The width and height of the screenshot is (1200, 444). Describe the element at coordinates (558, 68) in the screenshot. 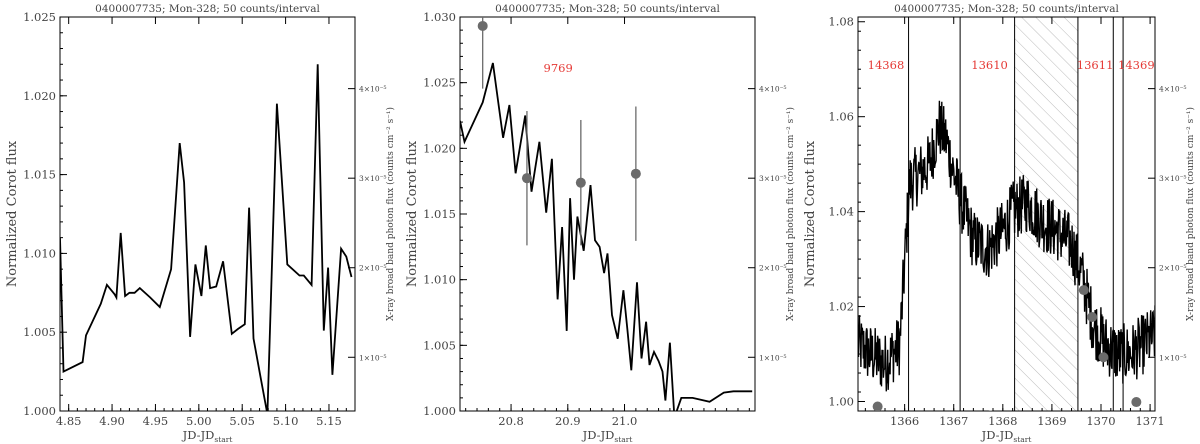

I see `obs-id-label: 9769` at that location.